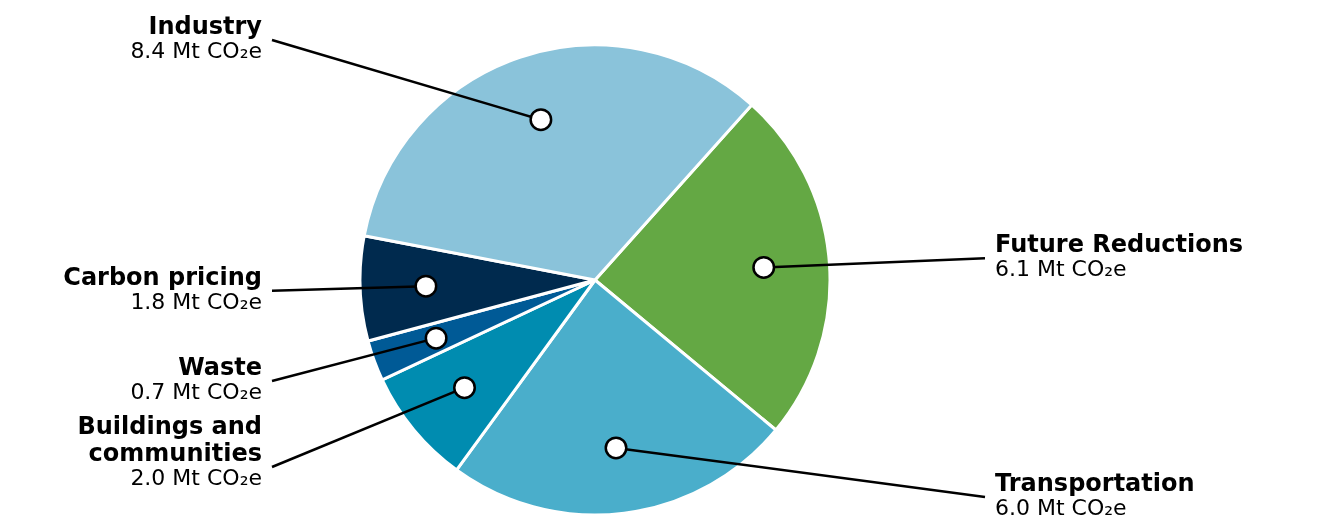 This screenshot has width=1337, height=527. What do you see at coordinates (1119, 244) in the screenshot?
I see `slice-label: Future Reductions` at bounding box center [1119, 244].